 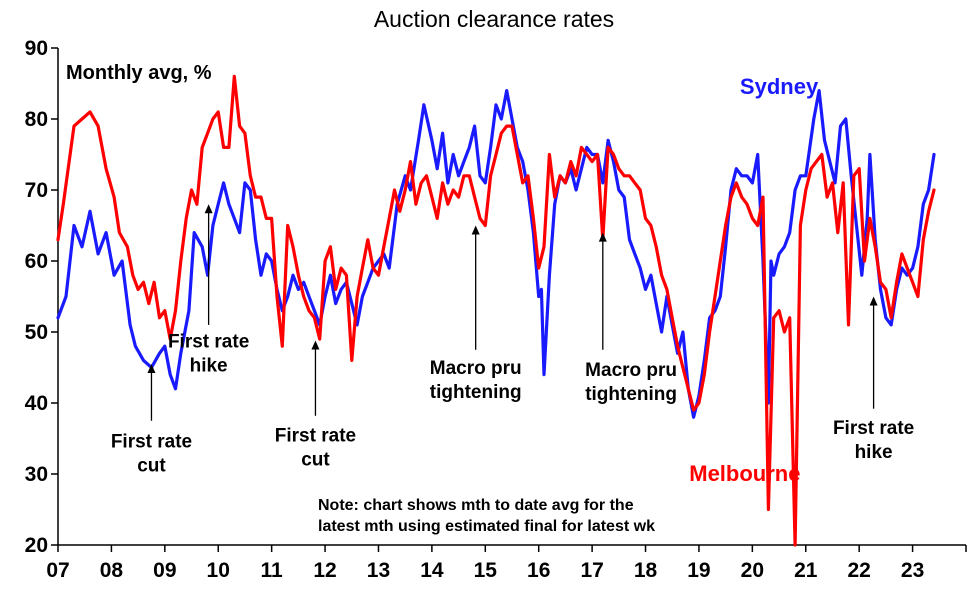 I want to click on y-ticks: 20 30 40 50 60 70 80 90, so click(x=41, y=297).